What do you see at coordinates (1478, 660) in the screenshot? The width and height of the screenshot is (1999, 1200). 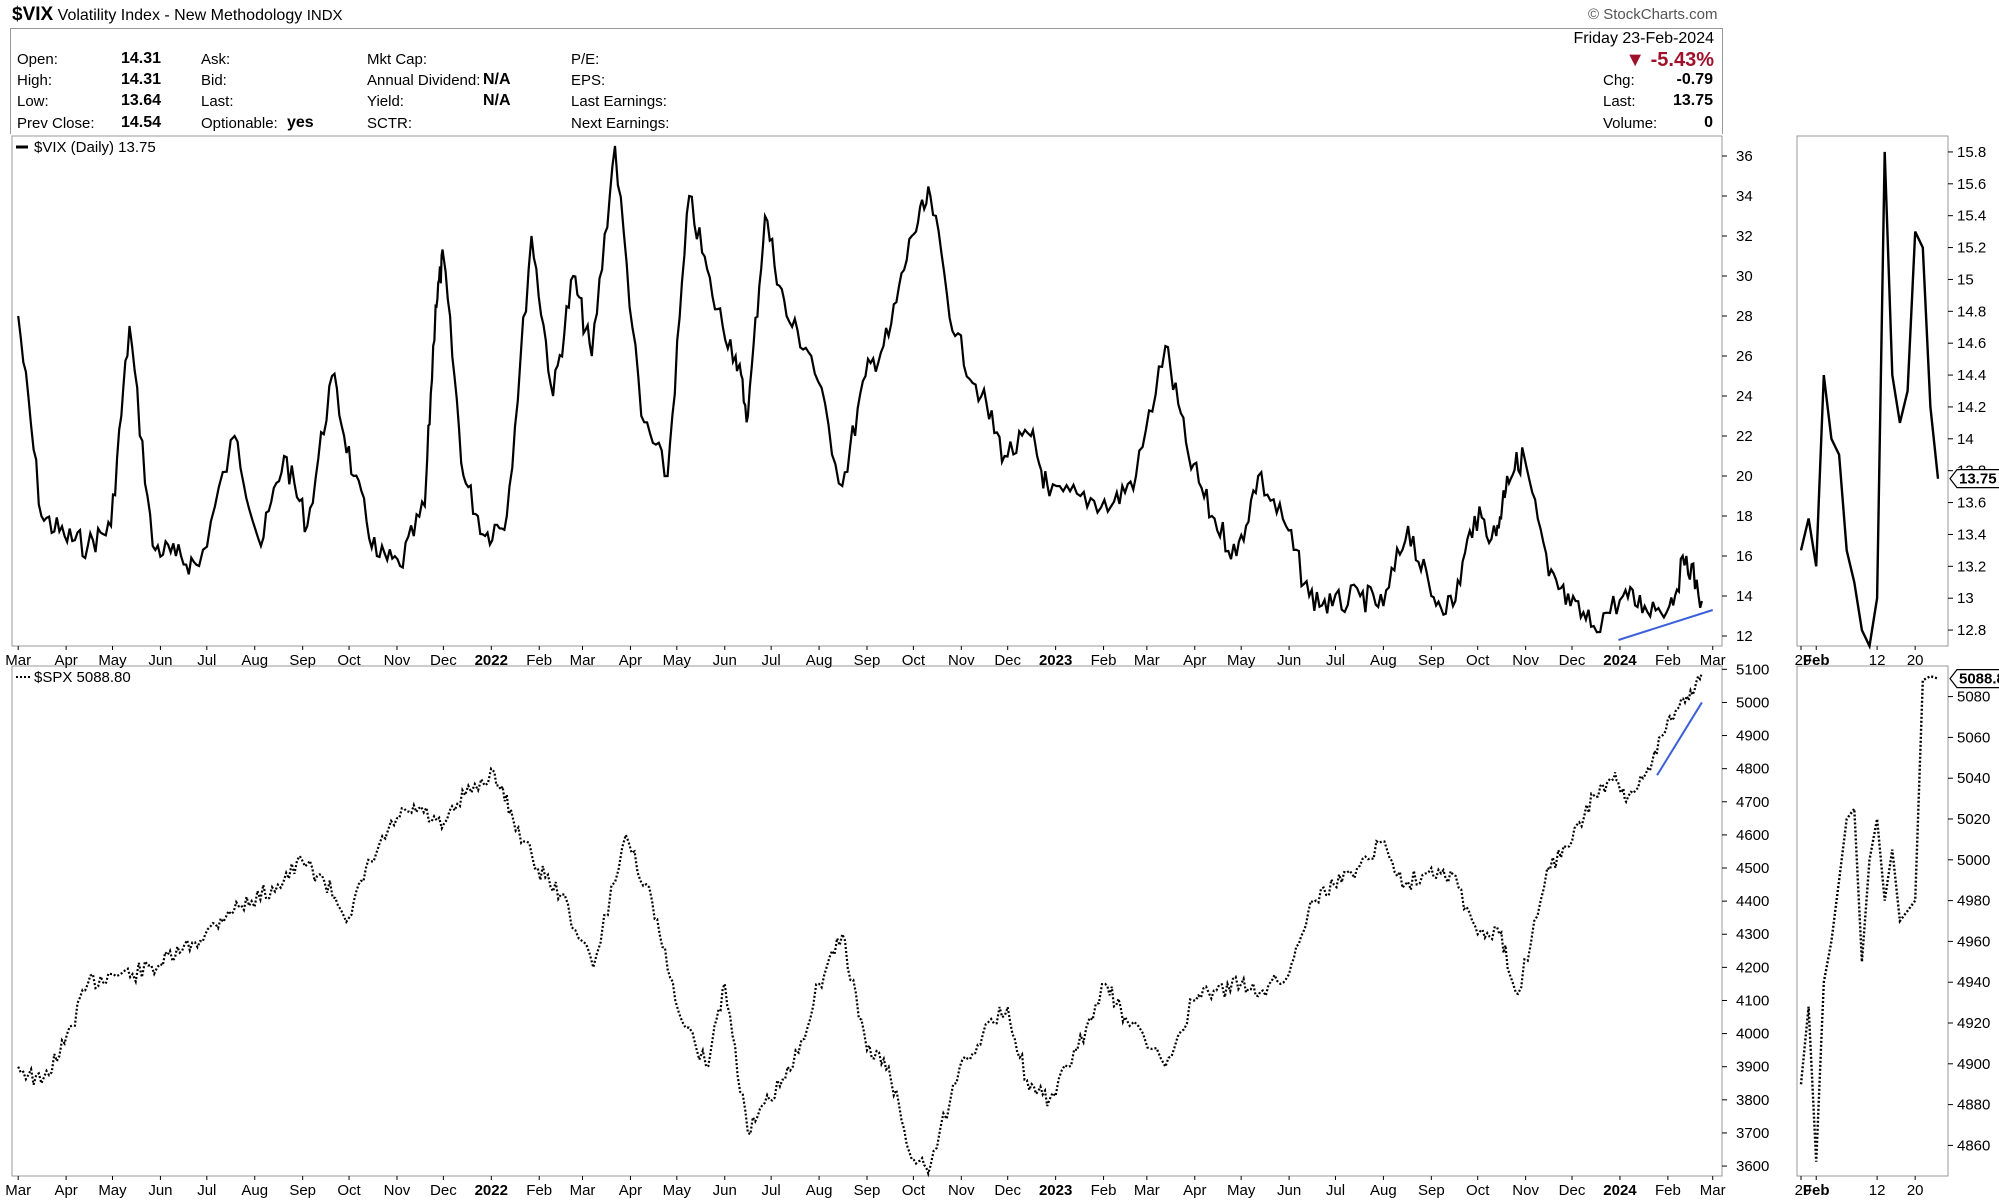 I see `x-tick-label: Oct` at bounding box center [1478, 660].